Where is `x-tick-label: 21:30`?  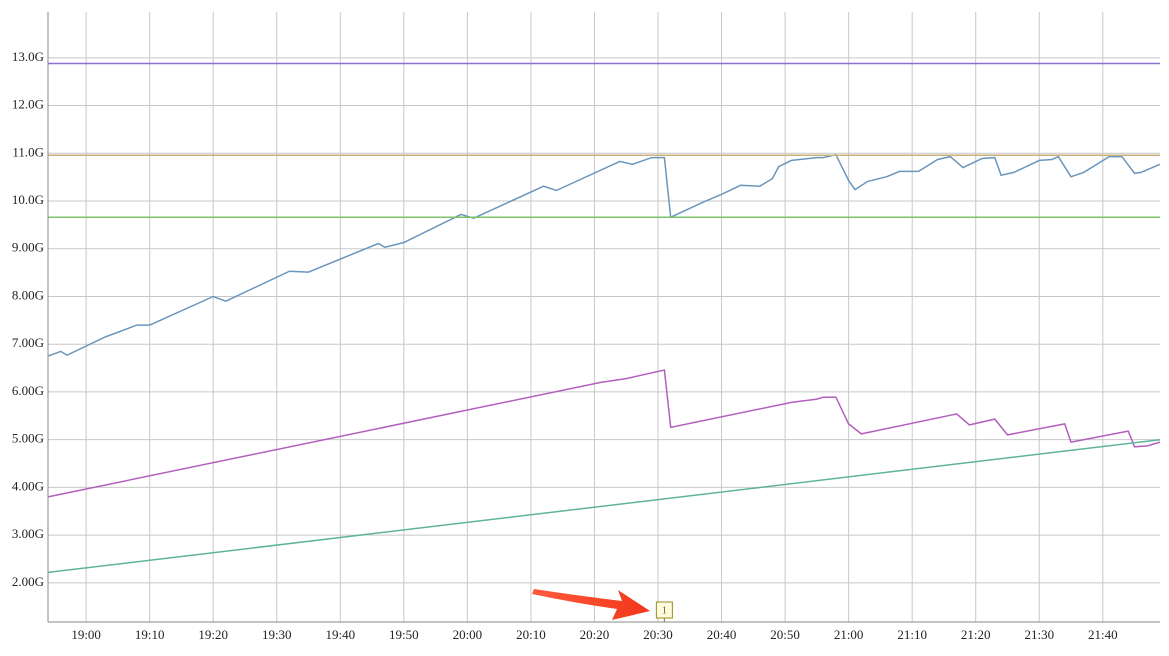 x-tick-label: 21:30 is located at coordinates (1039, 634).